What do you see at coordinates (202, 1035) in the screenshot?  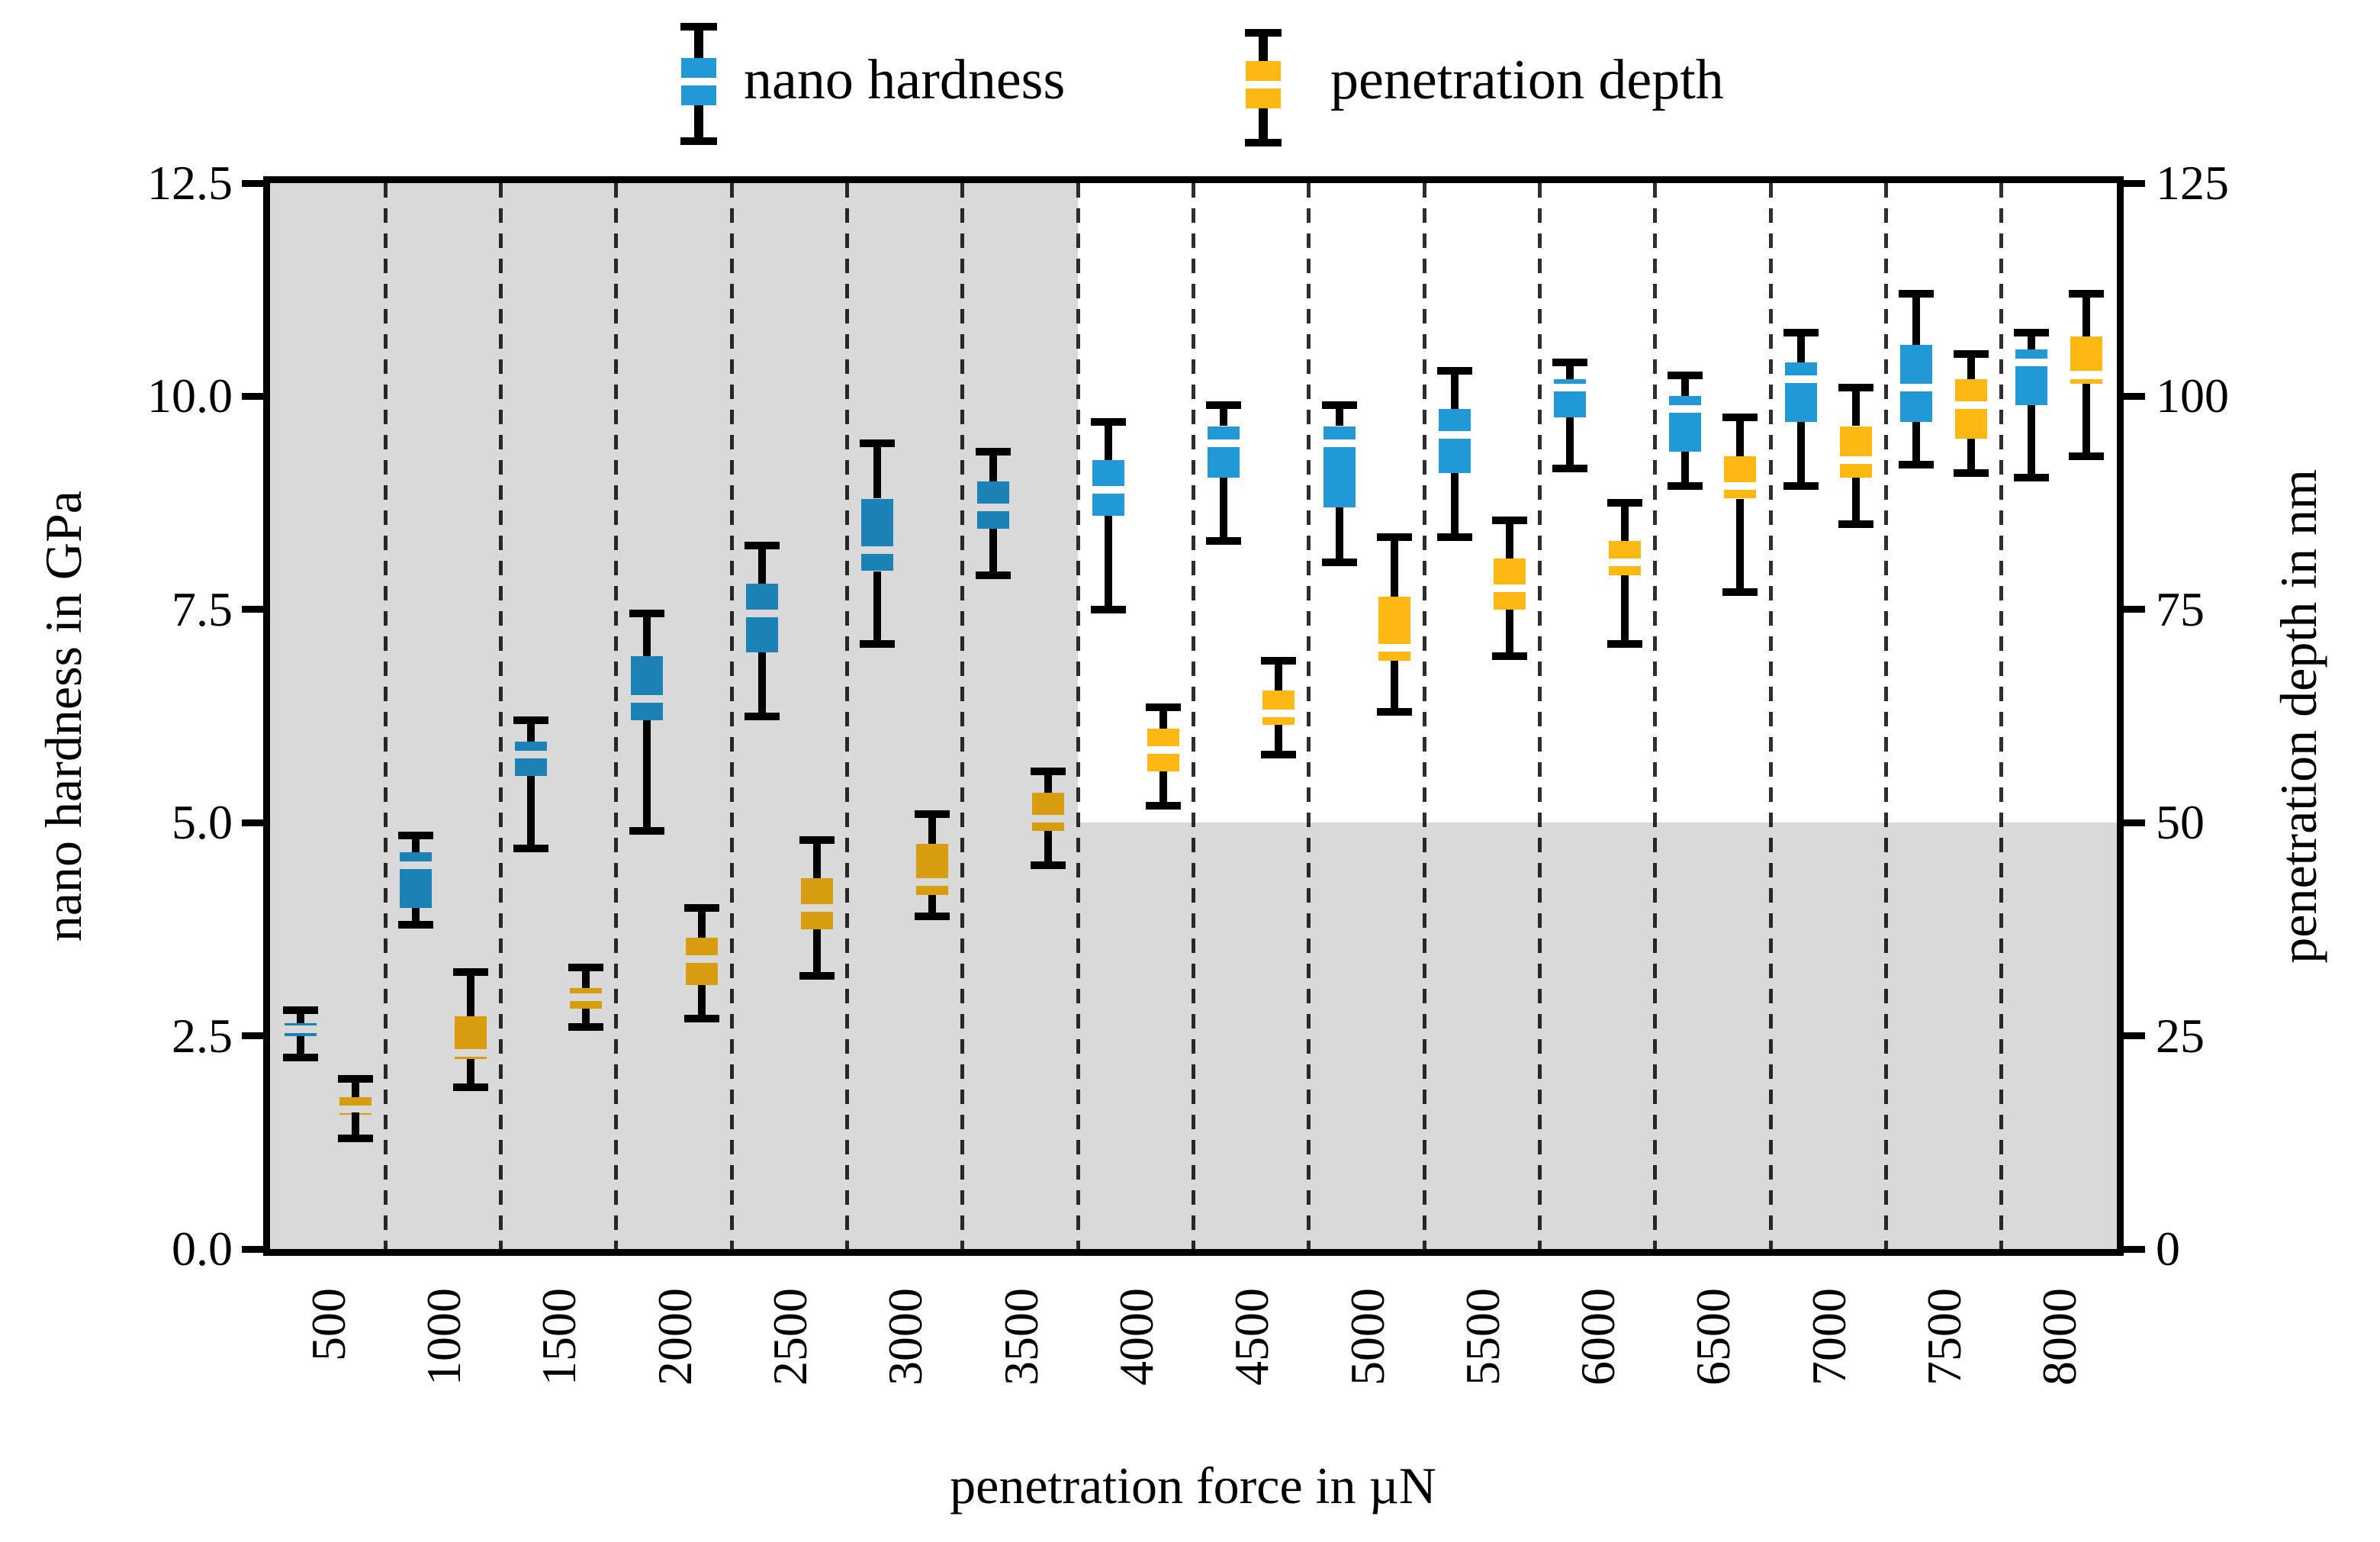 I see `y-tick-label-left: 2.5` at bounding box center [202, 1035].